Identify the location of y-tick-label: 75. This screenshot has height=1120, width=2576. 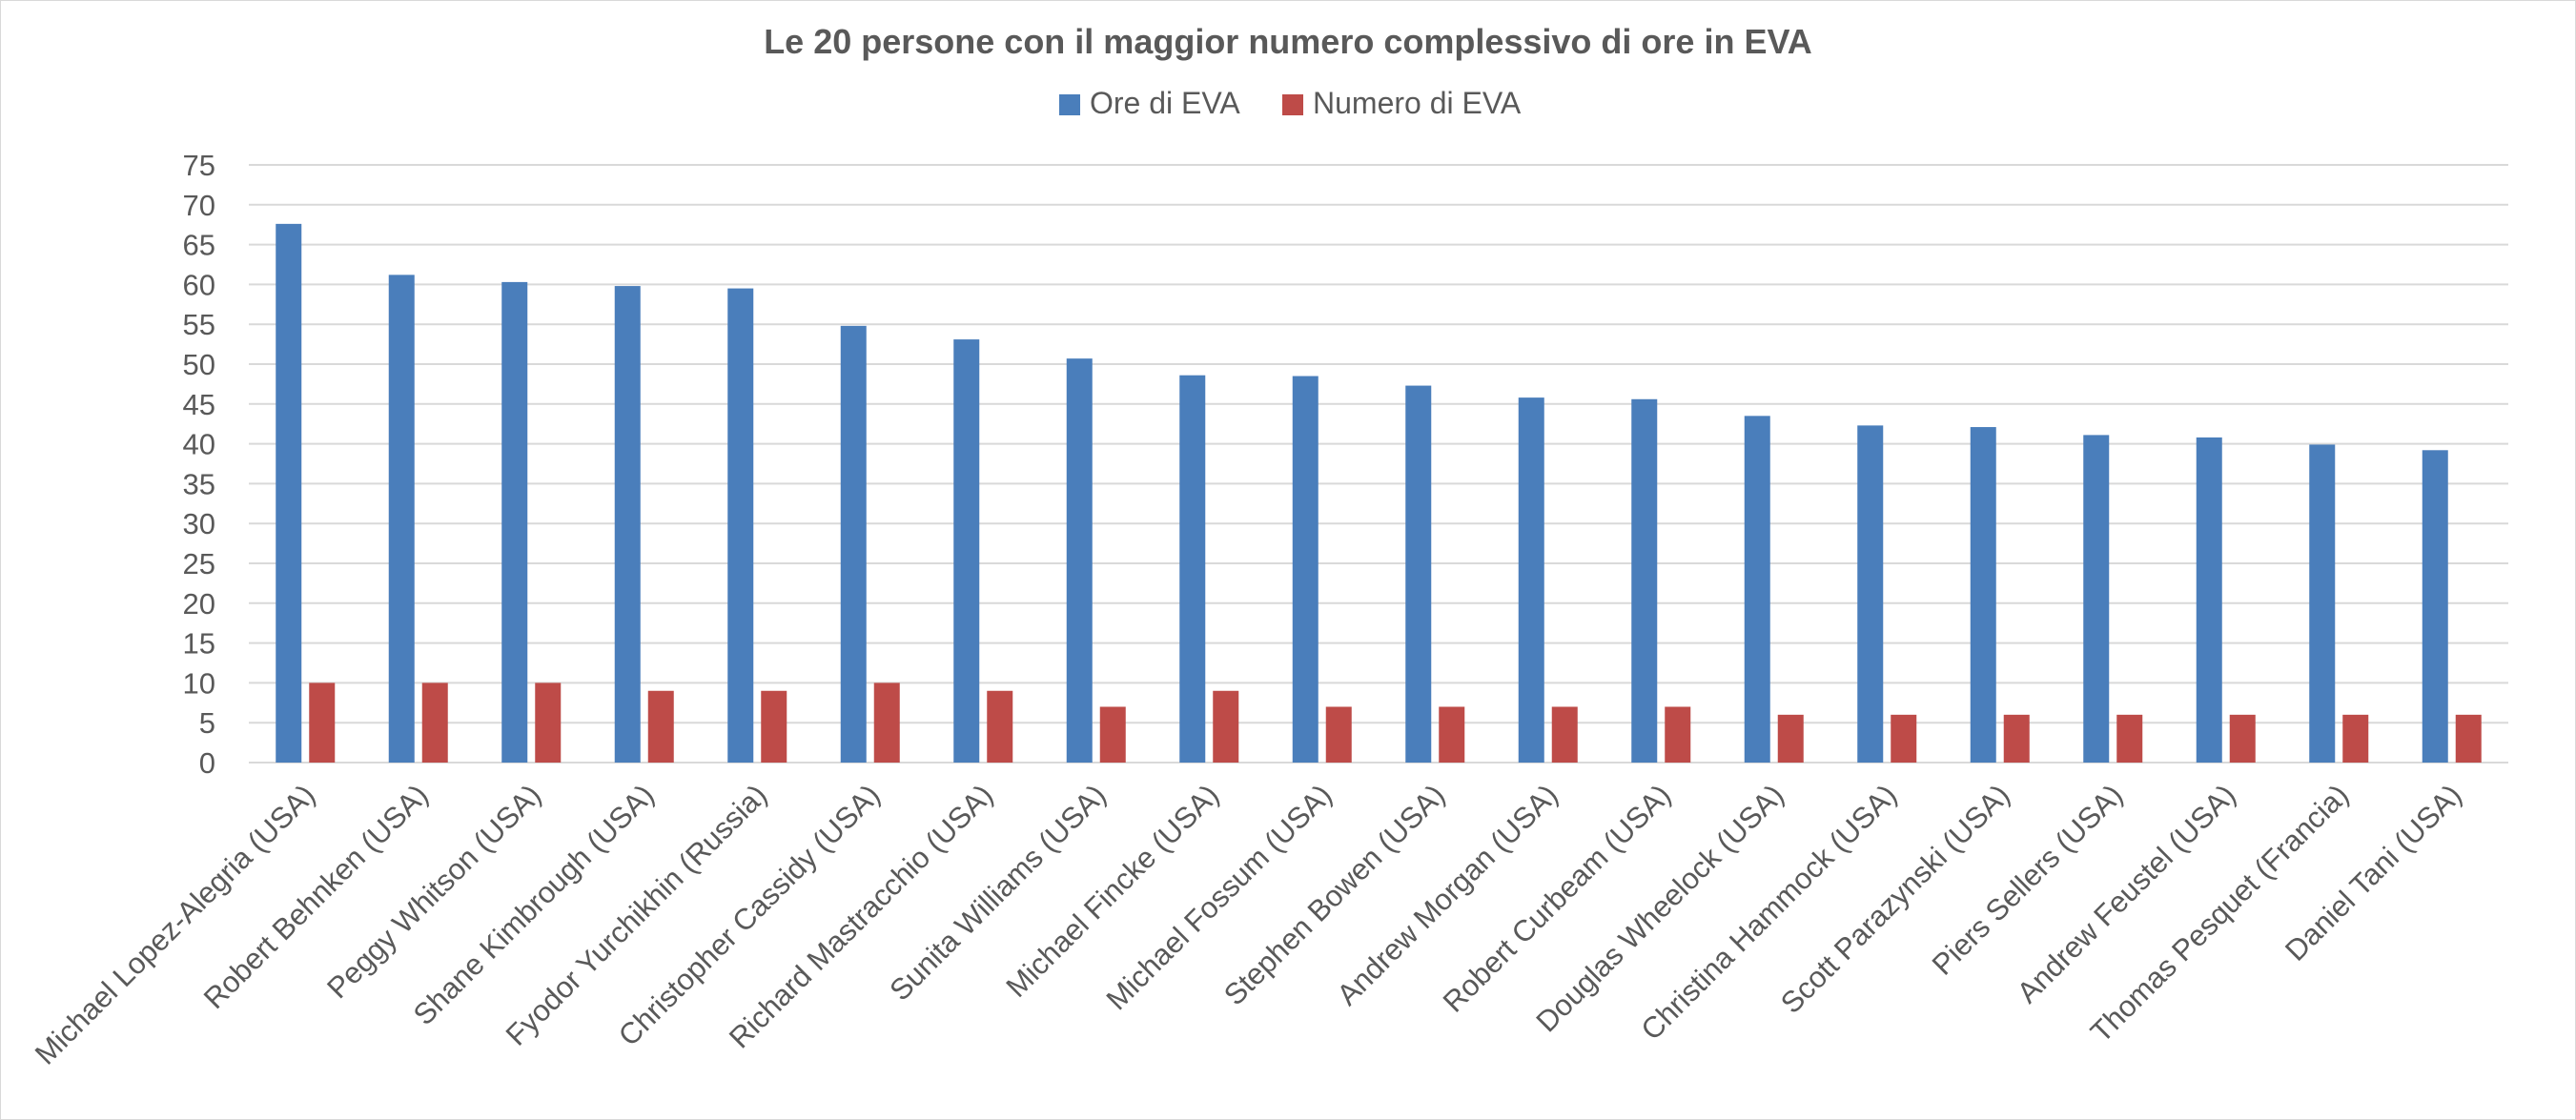
(199, 165).